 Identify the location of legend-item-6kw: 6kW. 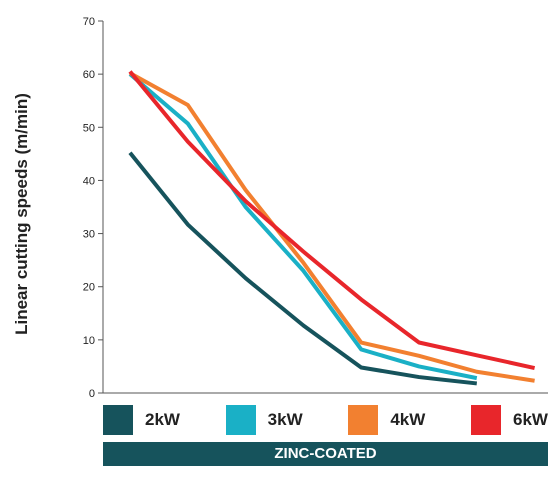
(509, 420).